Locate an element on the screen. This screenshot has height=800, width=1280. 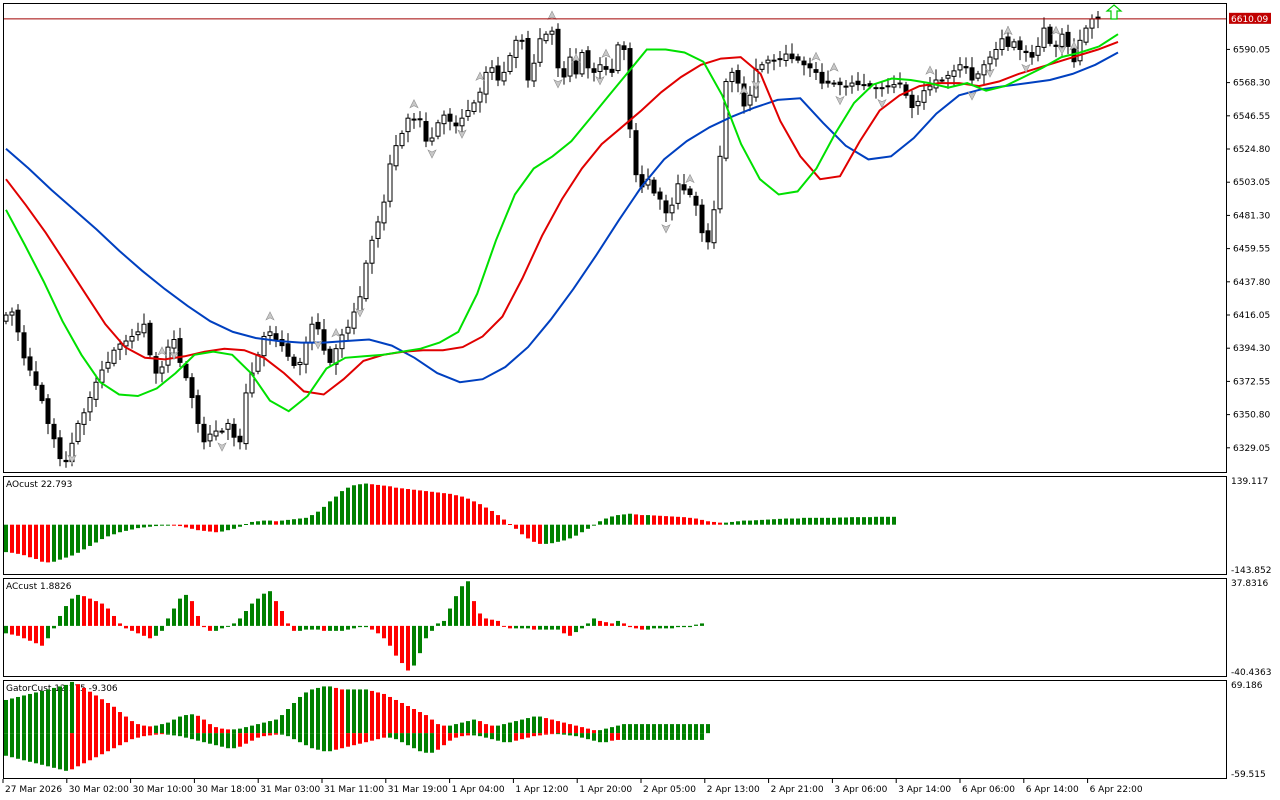
time-tick-label: 2 Apr 21:00 is located at coordinates (797, 790).